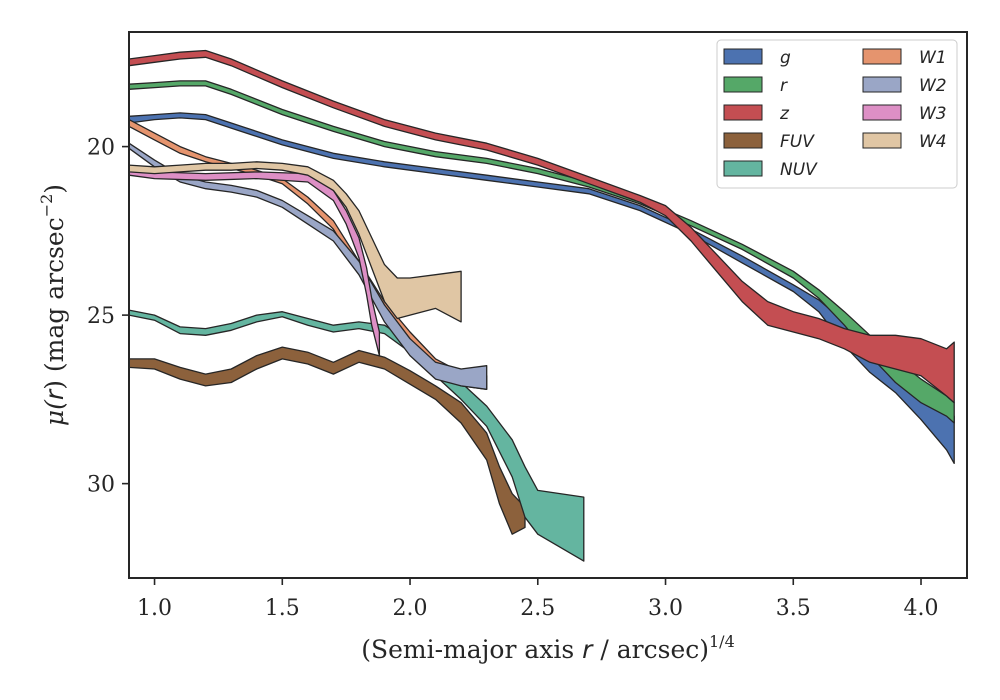 This screenshot has height=700, width=1000. Describe the element at coordinates (101, 485) in the screenshot. I see `y-tick-label: 30` at that location.